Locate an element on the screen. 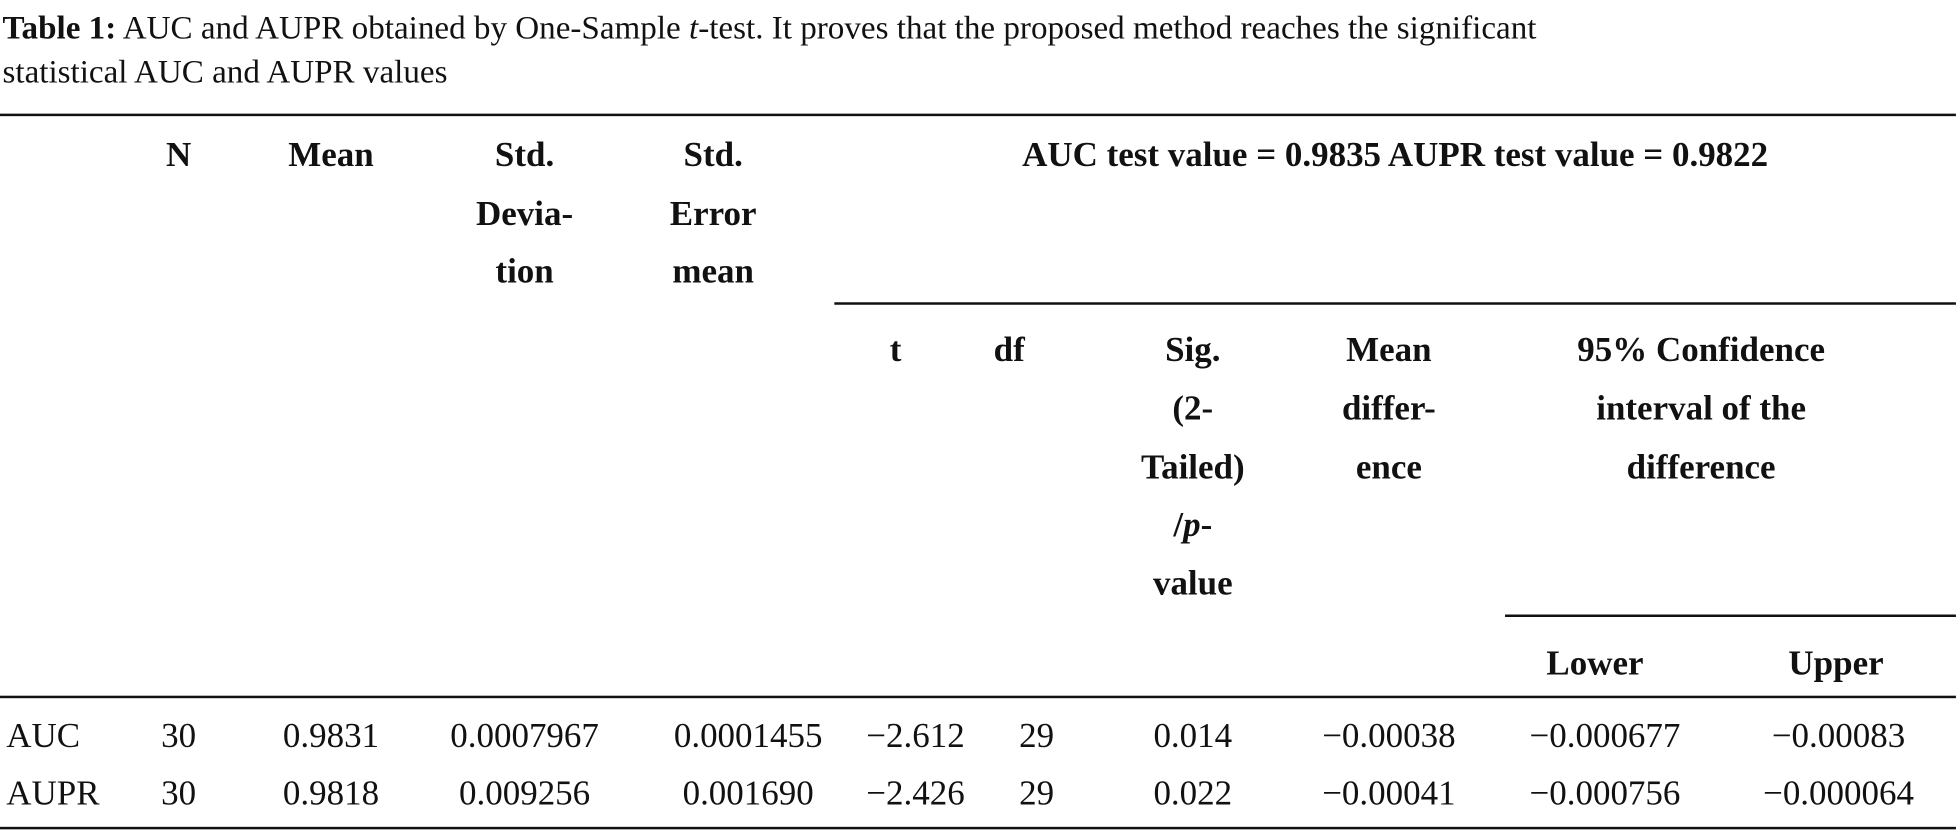 The image size is (1956, 831). table-cell: −2.426 is located at coordinates (915, 794).